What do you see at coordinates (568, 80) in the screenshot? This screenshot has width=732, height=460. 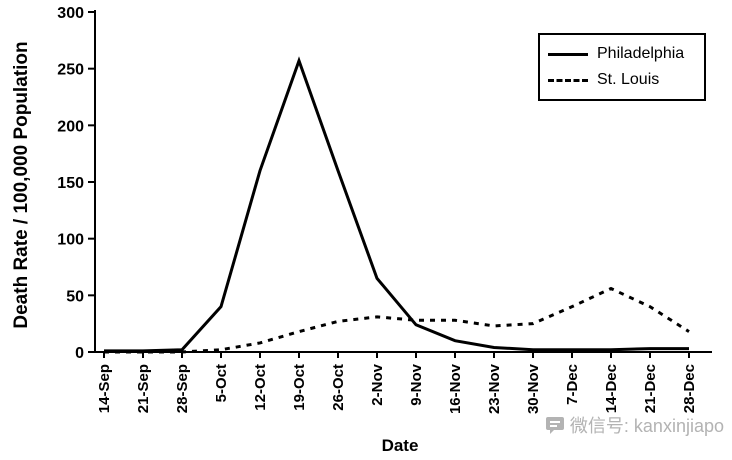 I see `st-louis-line-sample` at bounding box center [568, 80].